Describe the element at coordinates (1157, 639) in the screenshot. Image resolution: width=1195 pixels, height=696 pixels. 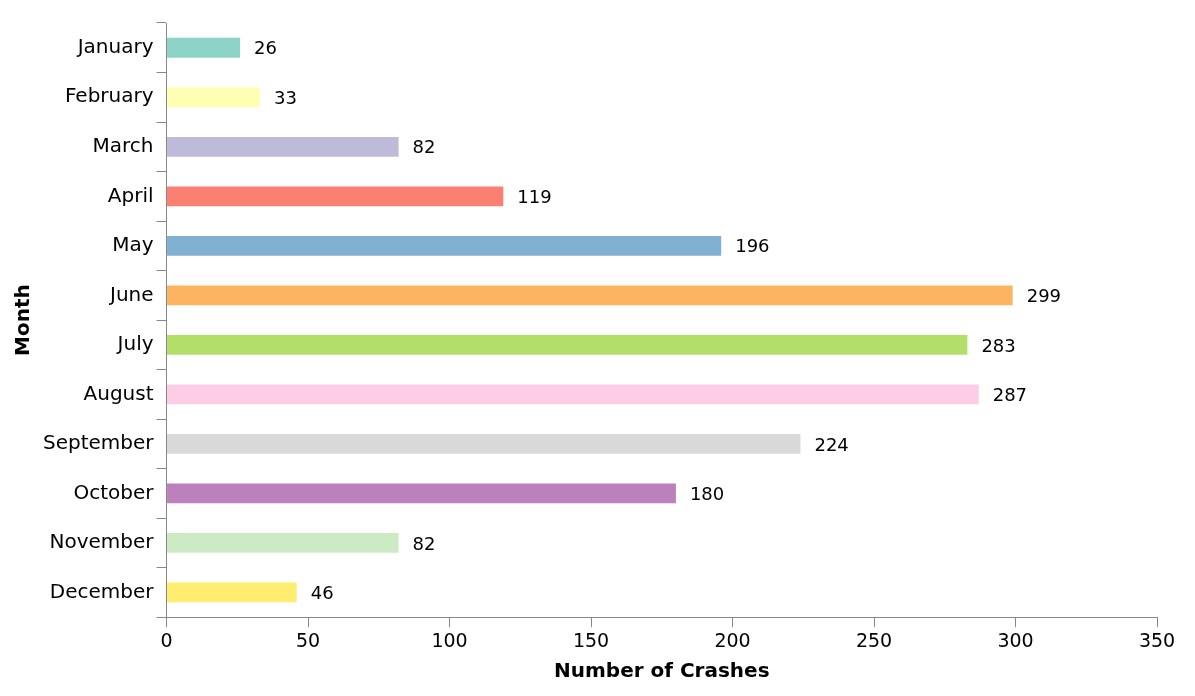
I see `x-tick-label: 350` at that location.